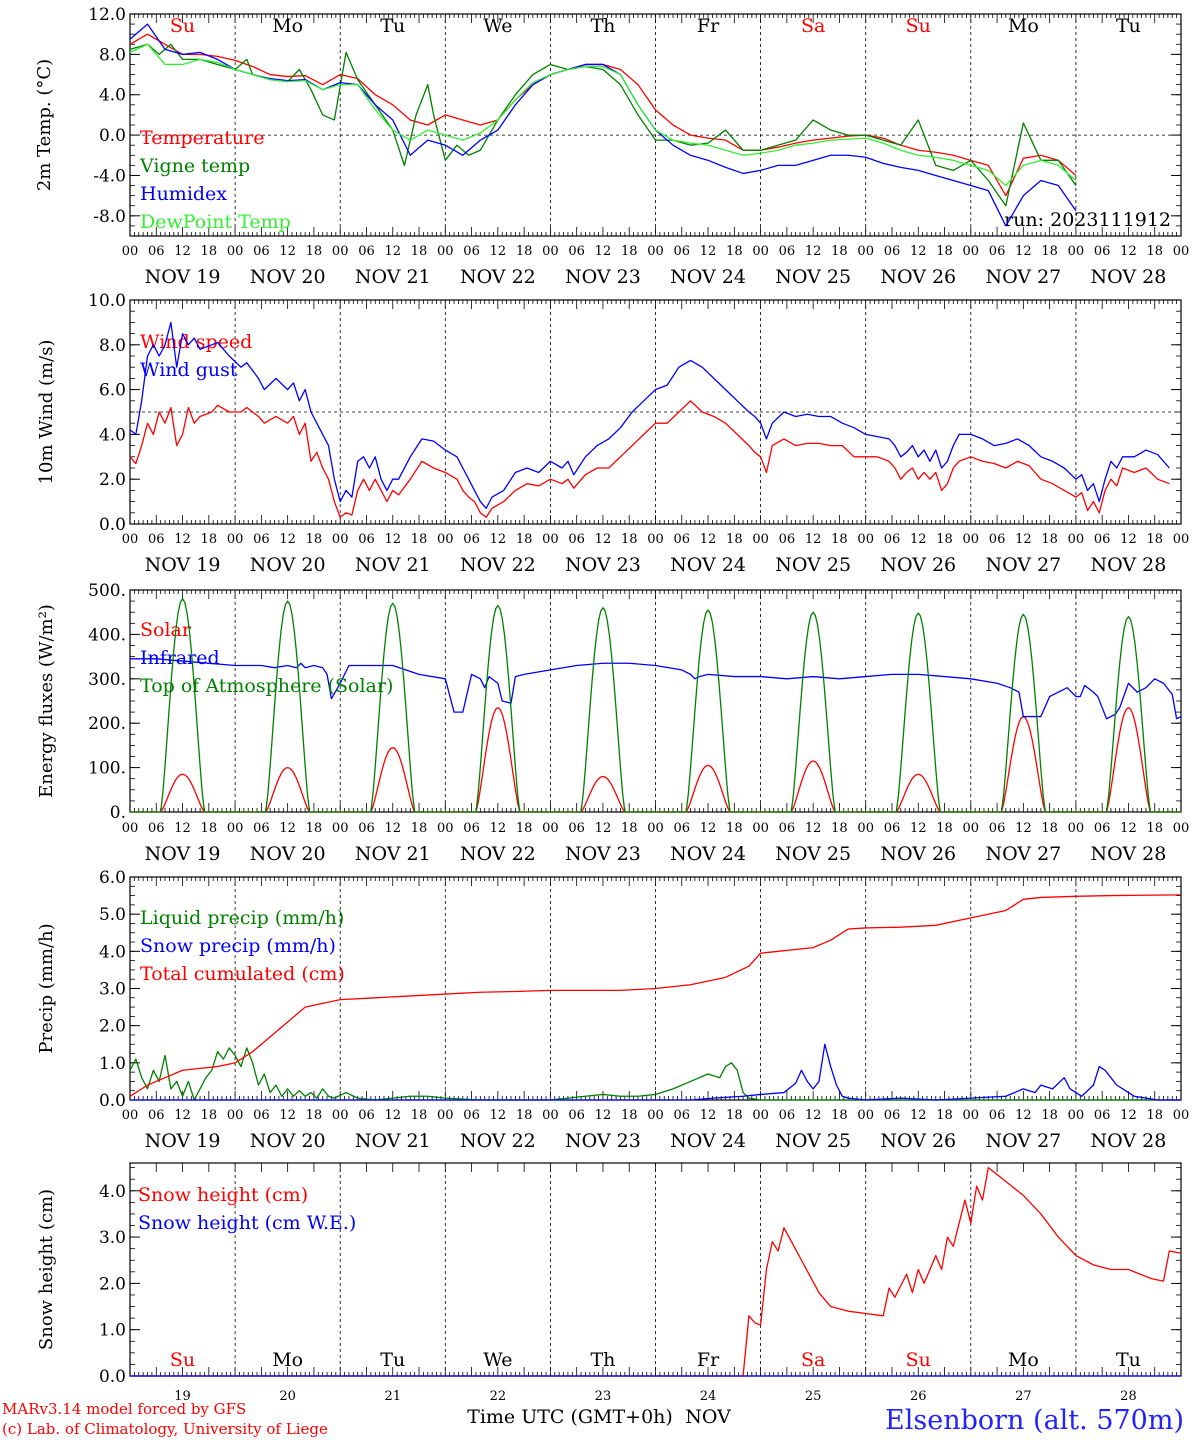 The width and height of the screenshot is (1194, 1440). I want to click on date-label: NOV 23, so click(603, 1141).